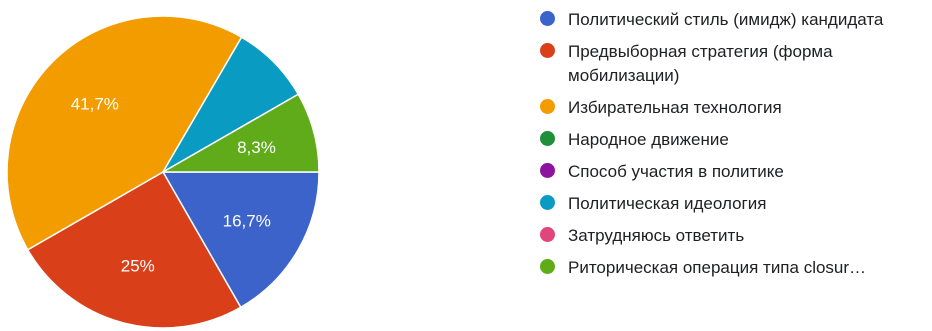 The image size is (932, 331). What do you see at coordinates (667, 203) in the screenshot?
I see `legend-label: Политическая идеология` at bounding box center [667, 203].